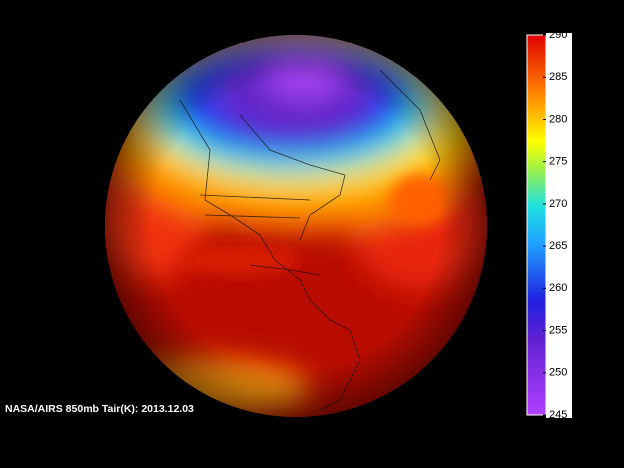 The width and height of the screenshot is (624, 468). What do you see at coordinates (559, 225) in the screenshot?
I see `colorbar-label-panel` at bounding box center [559, 225].